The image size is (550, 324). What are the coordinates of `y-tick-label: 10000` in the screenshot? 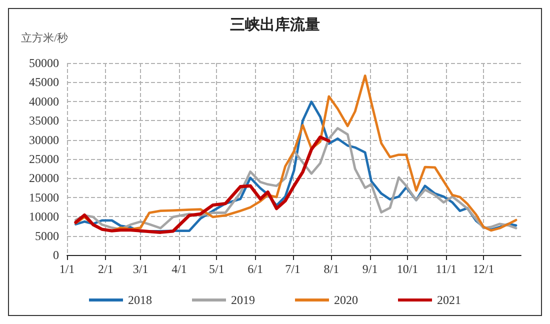 It's located at (44, 217).